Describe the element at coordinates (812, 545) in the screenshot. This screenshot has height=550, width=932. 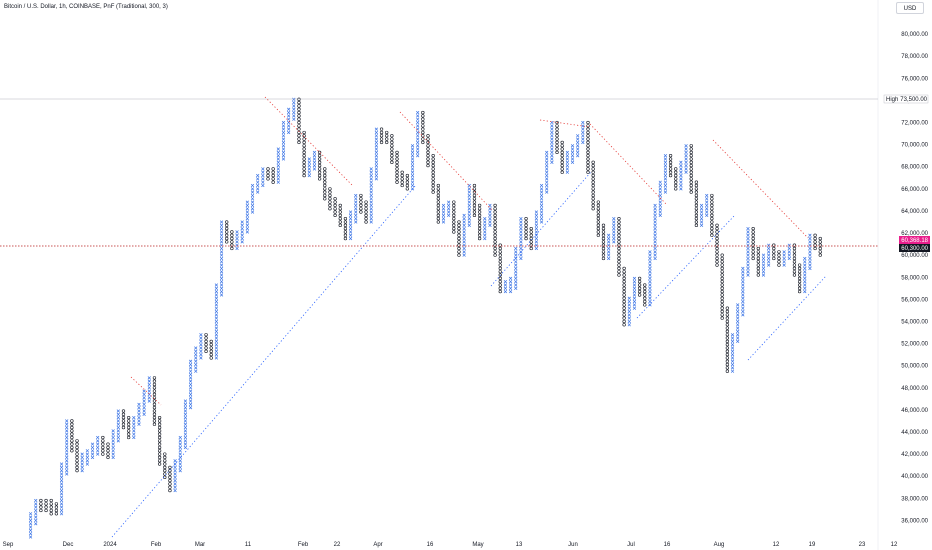
I see `x-tick-label: 19` at that location.